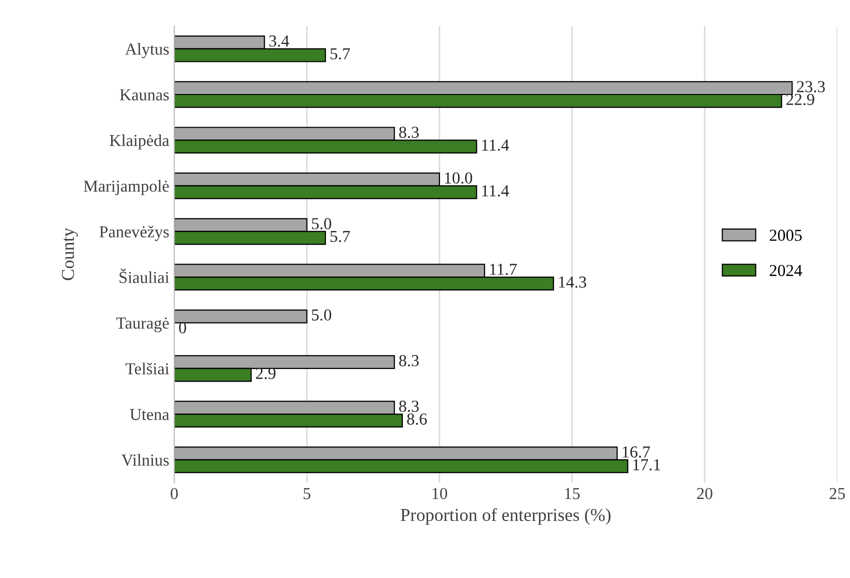  Describe the element at coordinates (134, 233) in the screenshot. I see `y-tick-label: Panevėžys` at that location.